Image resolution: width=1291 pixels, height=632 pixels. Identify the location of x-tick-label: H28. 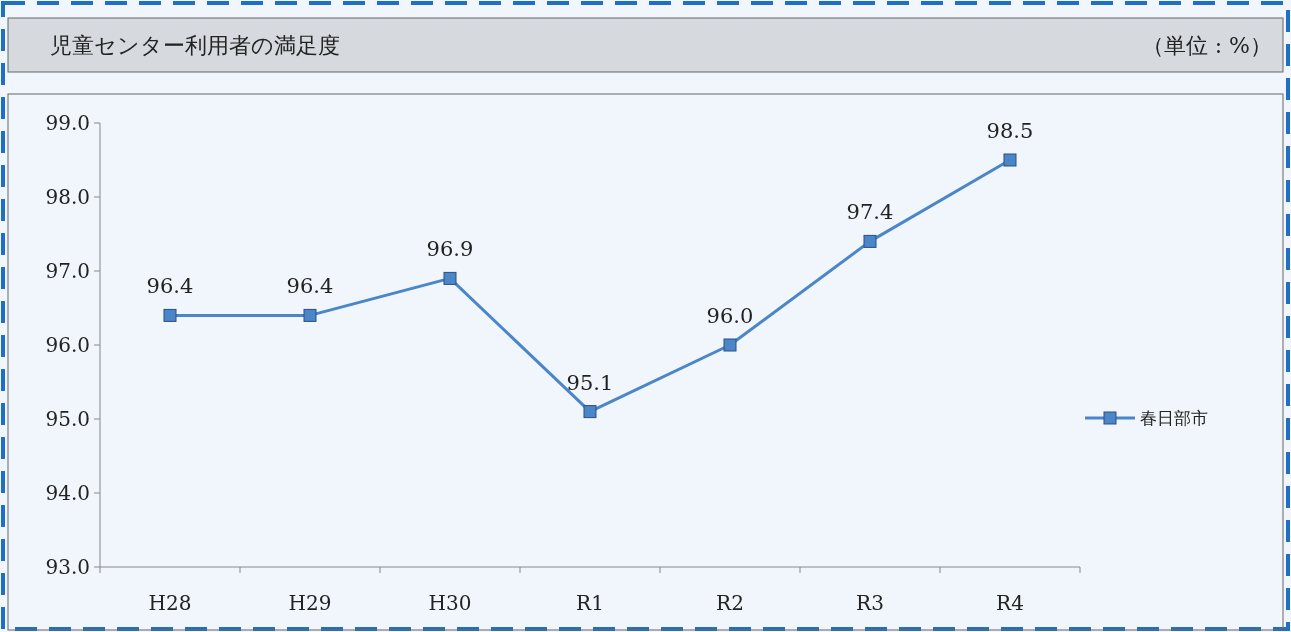
(170, 603).